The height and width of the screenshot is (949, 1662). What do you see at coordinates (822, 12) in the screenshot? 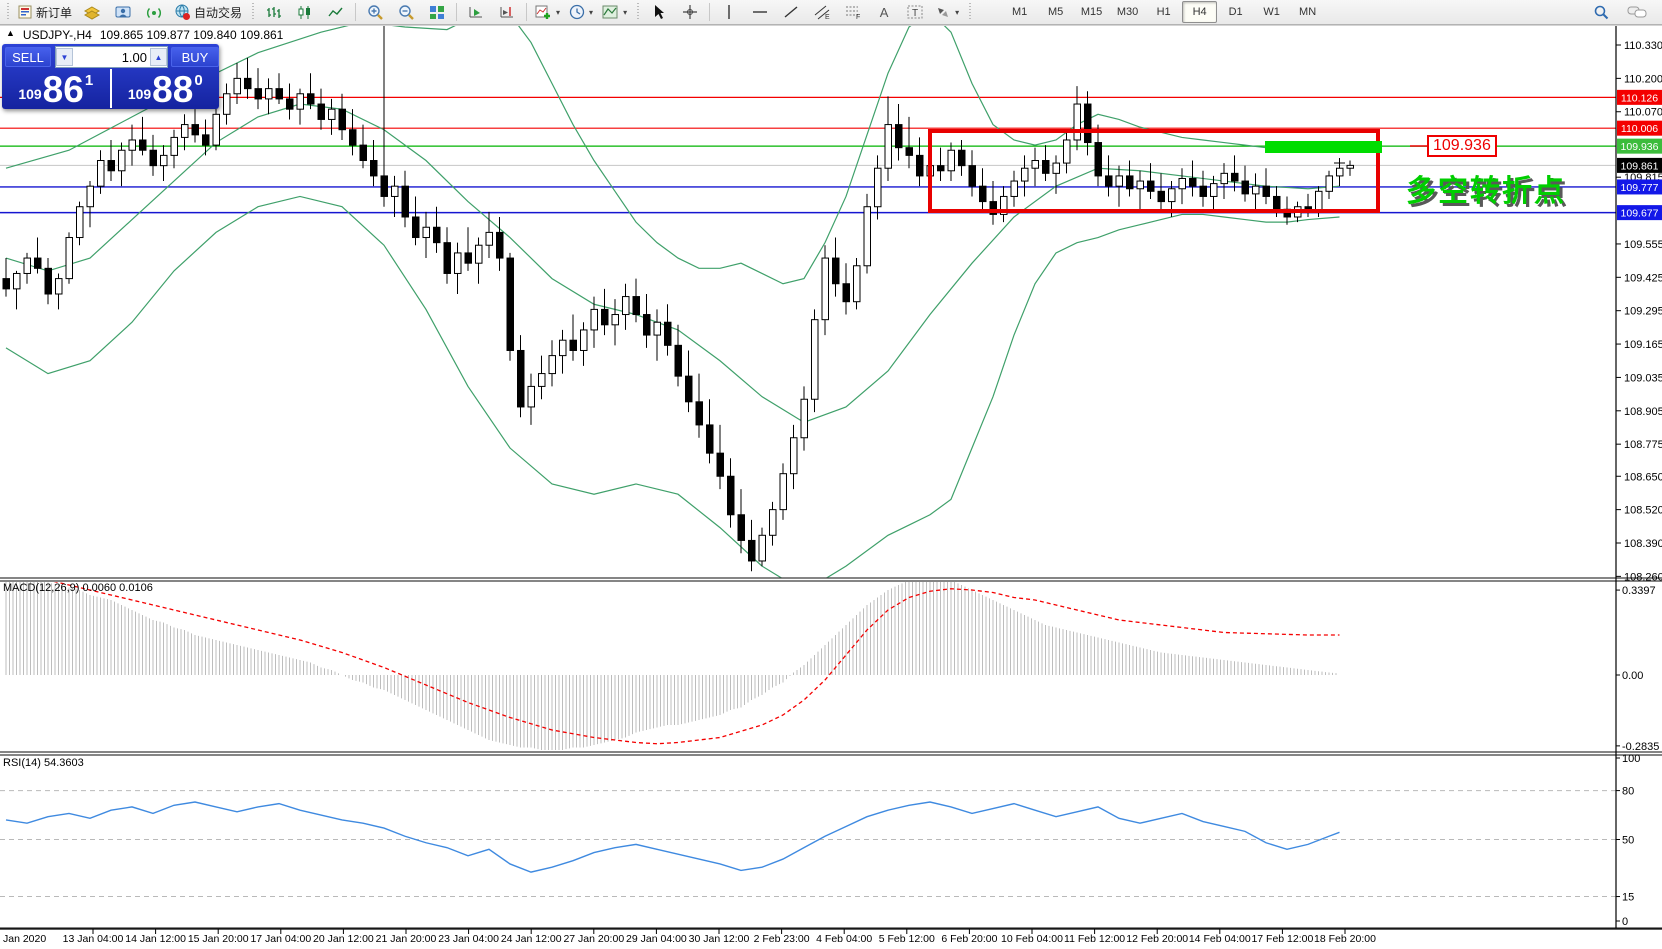
I see `channel-button: E` at bounding box center [822, 12].